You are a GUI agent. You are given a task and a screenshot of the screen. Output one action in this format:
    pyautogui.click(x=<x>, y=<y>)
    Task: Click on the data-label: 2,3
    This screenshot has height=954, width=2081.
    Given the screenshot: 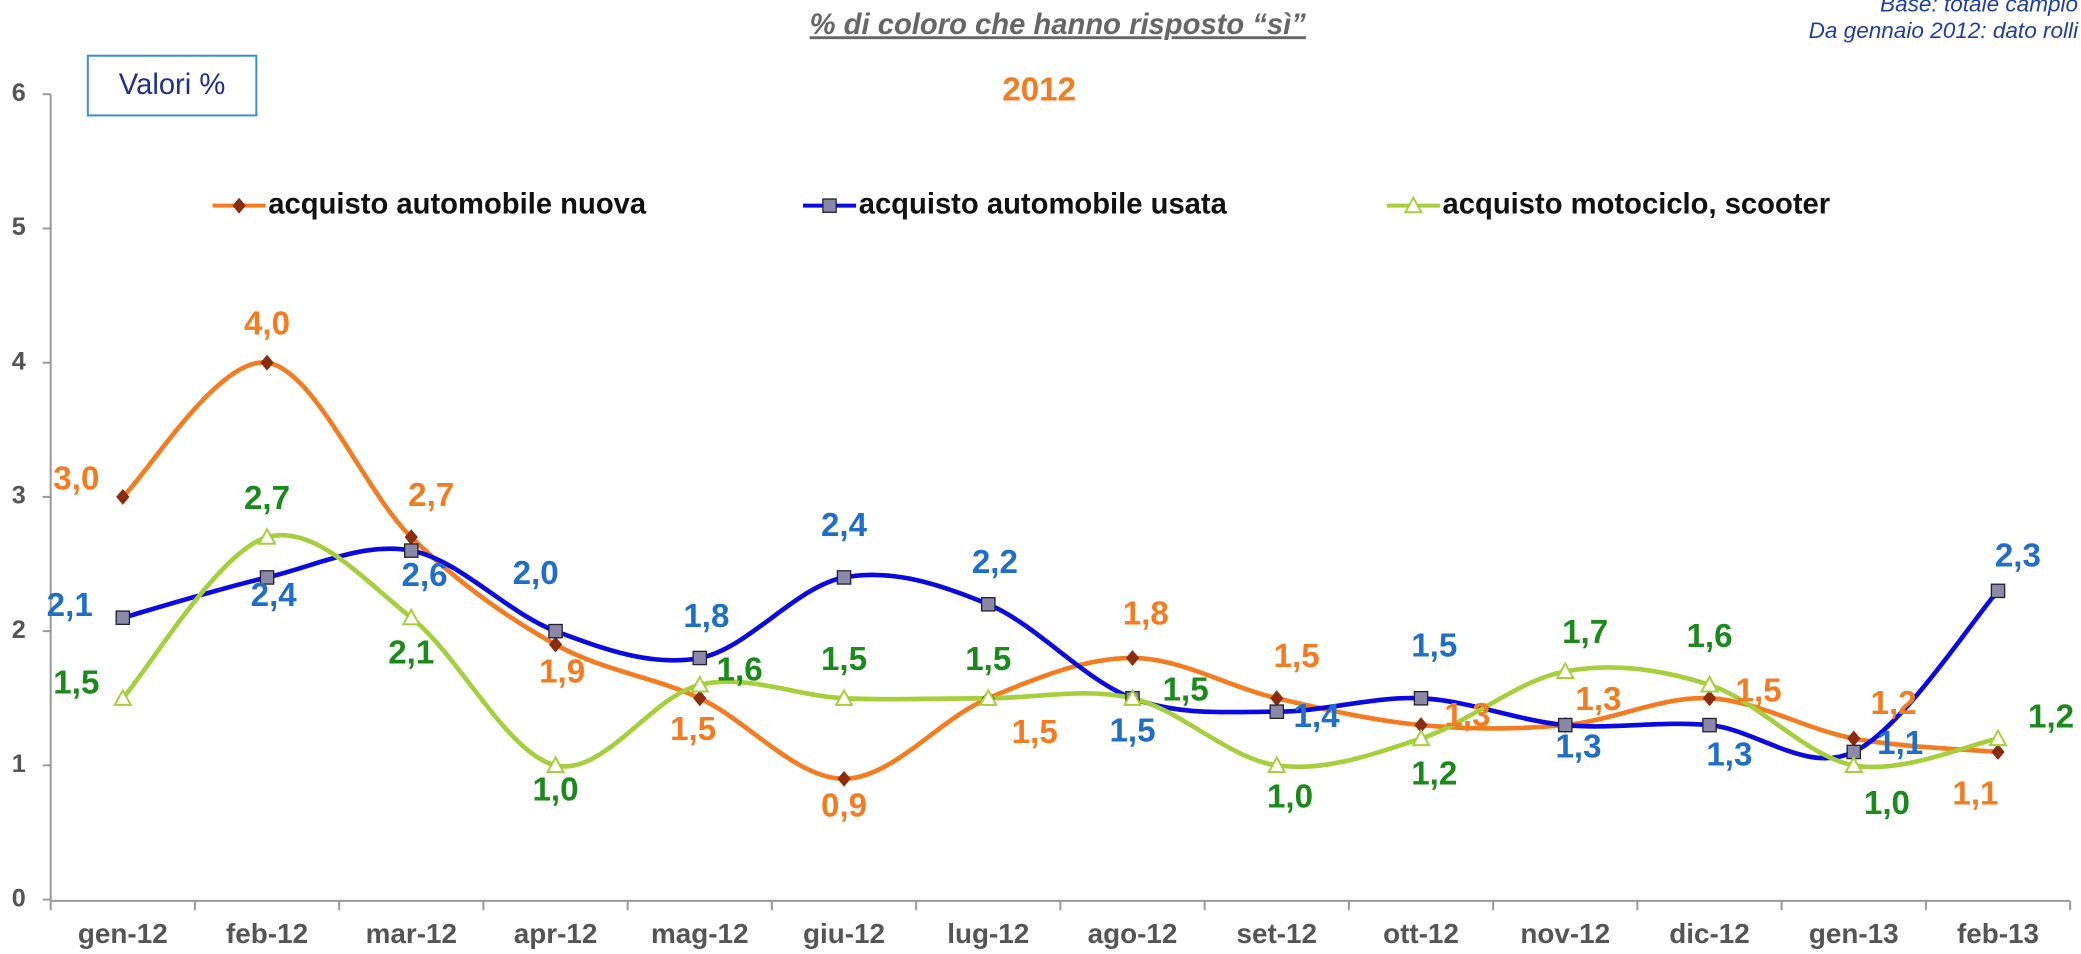 What is the action you would take?
    pyautogui.click(x=2018, y=555)
    